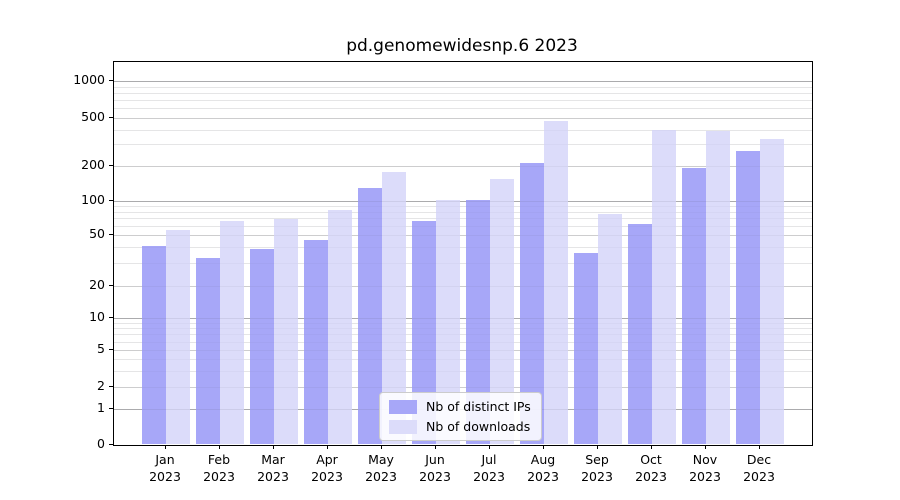  What do you see at coordinates (597, 468) in the screenshot?
I see `x-tick-label-sep: Sep 2023` at bounding box center [597, 468].